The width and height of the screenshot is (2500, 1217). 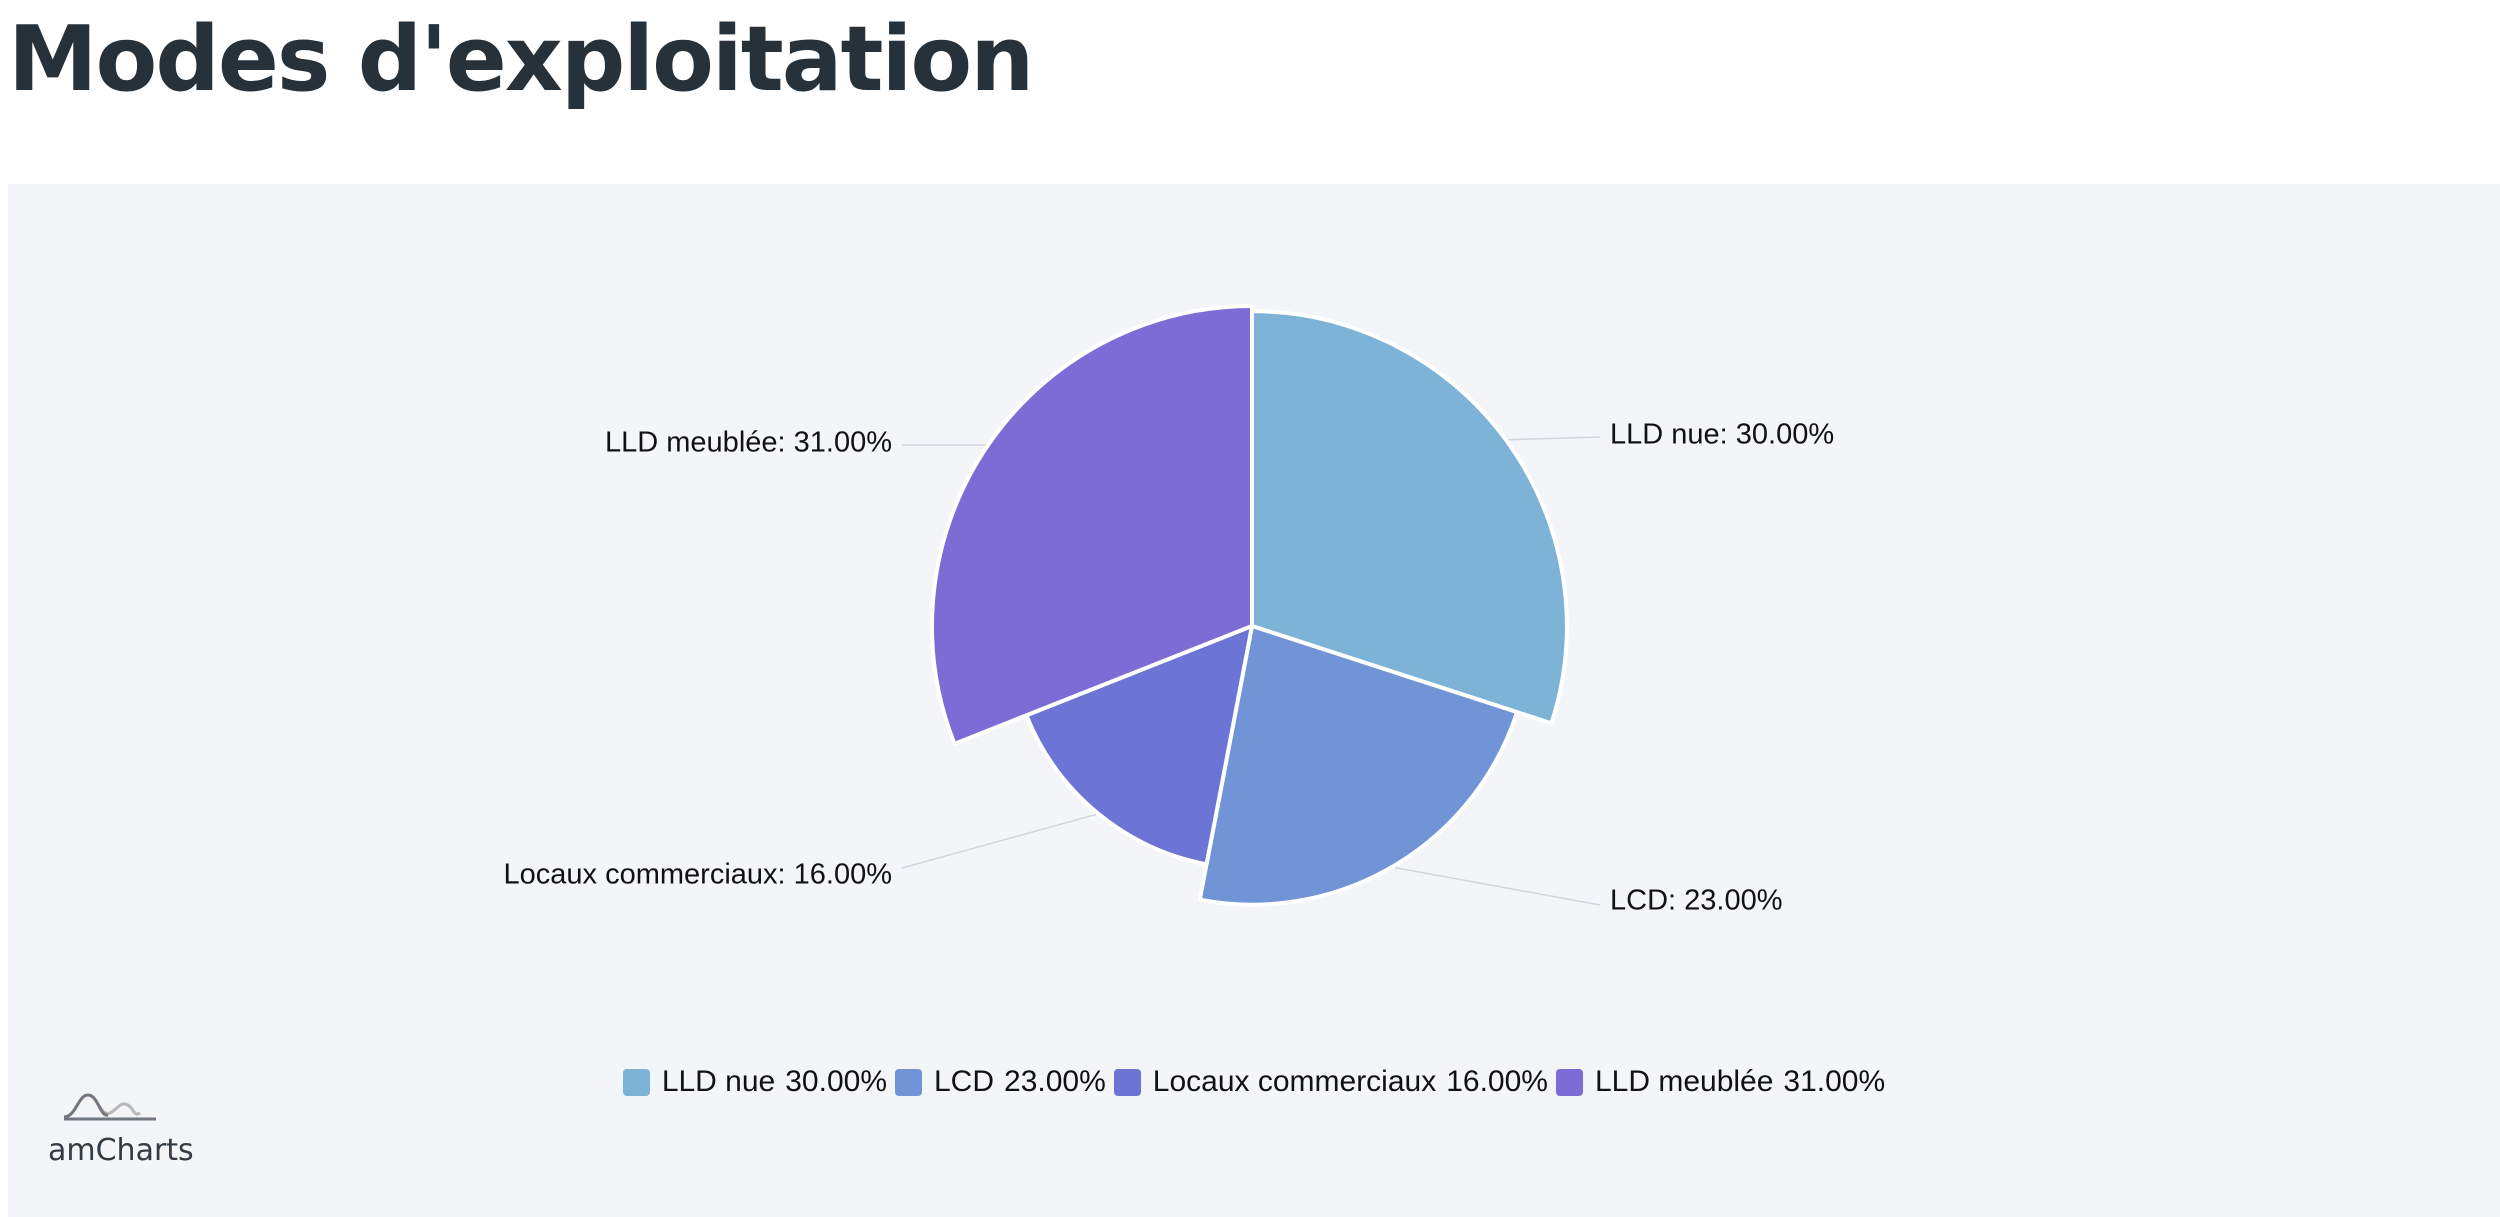 I want to click on legend-swatch-locaux-commerciaux, so click(x=1127, y=1082).